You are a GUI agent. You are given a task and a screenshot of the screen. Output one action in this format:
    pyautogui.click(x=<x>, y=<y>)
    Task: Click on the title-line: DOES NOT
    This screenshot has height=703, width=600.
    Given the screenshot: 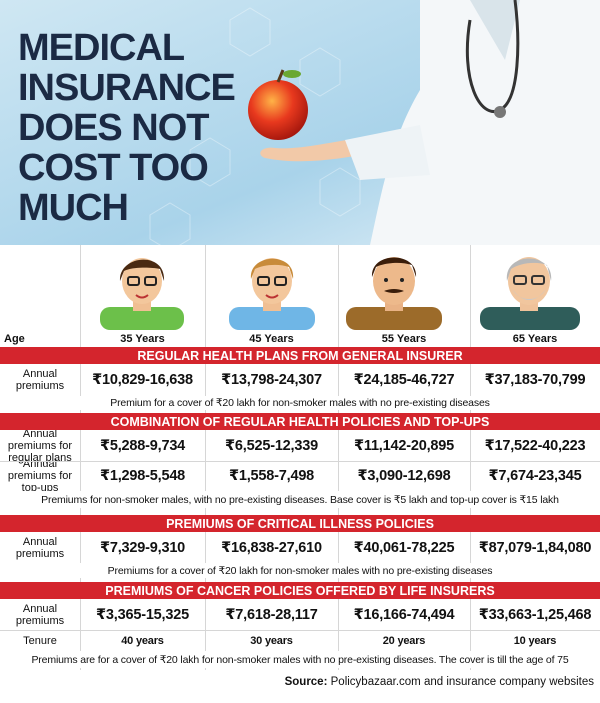 What is the action you would take?
    pyautogui.click(x=113, y=128)
    